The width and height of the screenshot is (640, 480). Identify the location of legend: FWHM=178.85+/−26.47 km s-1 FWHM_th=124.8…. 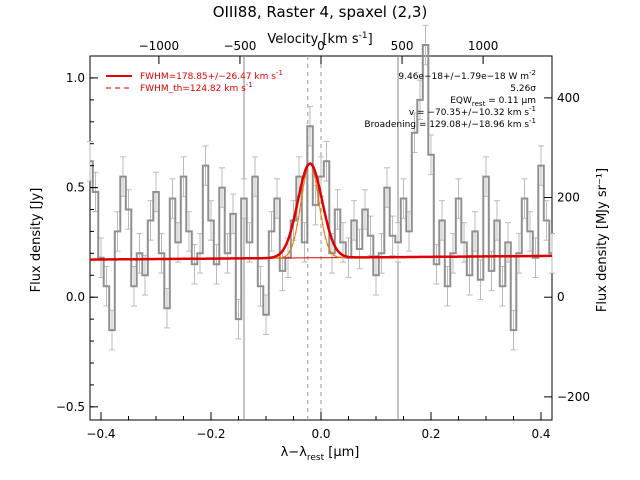
(194, 81).